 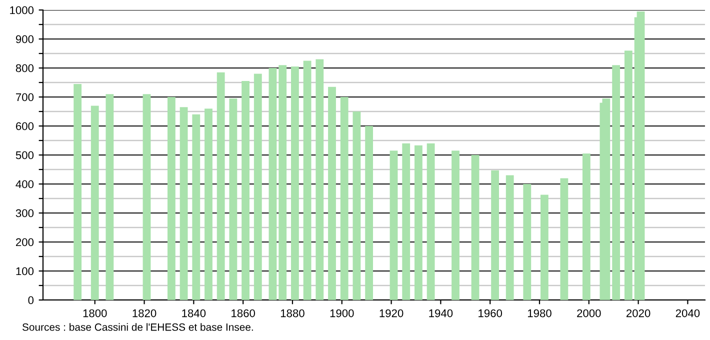 What do you see at coordinates (95, 313) in the screenshot?
I see `x-tick-label: 1800` at bounding box center [95, 313].